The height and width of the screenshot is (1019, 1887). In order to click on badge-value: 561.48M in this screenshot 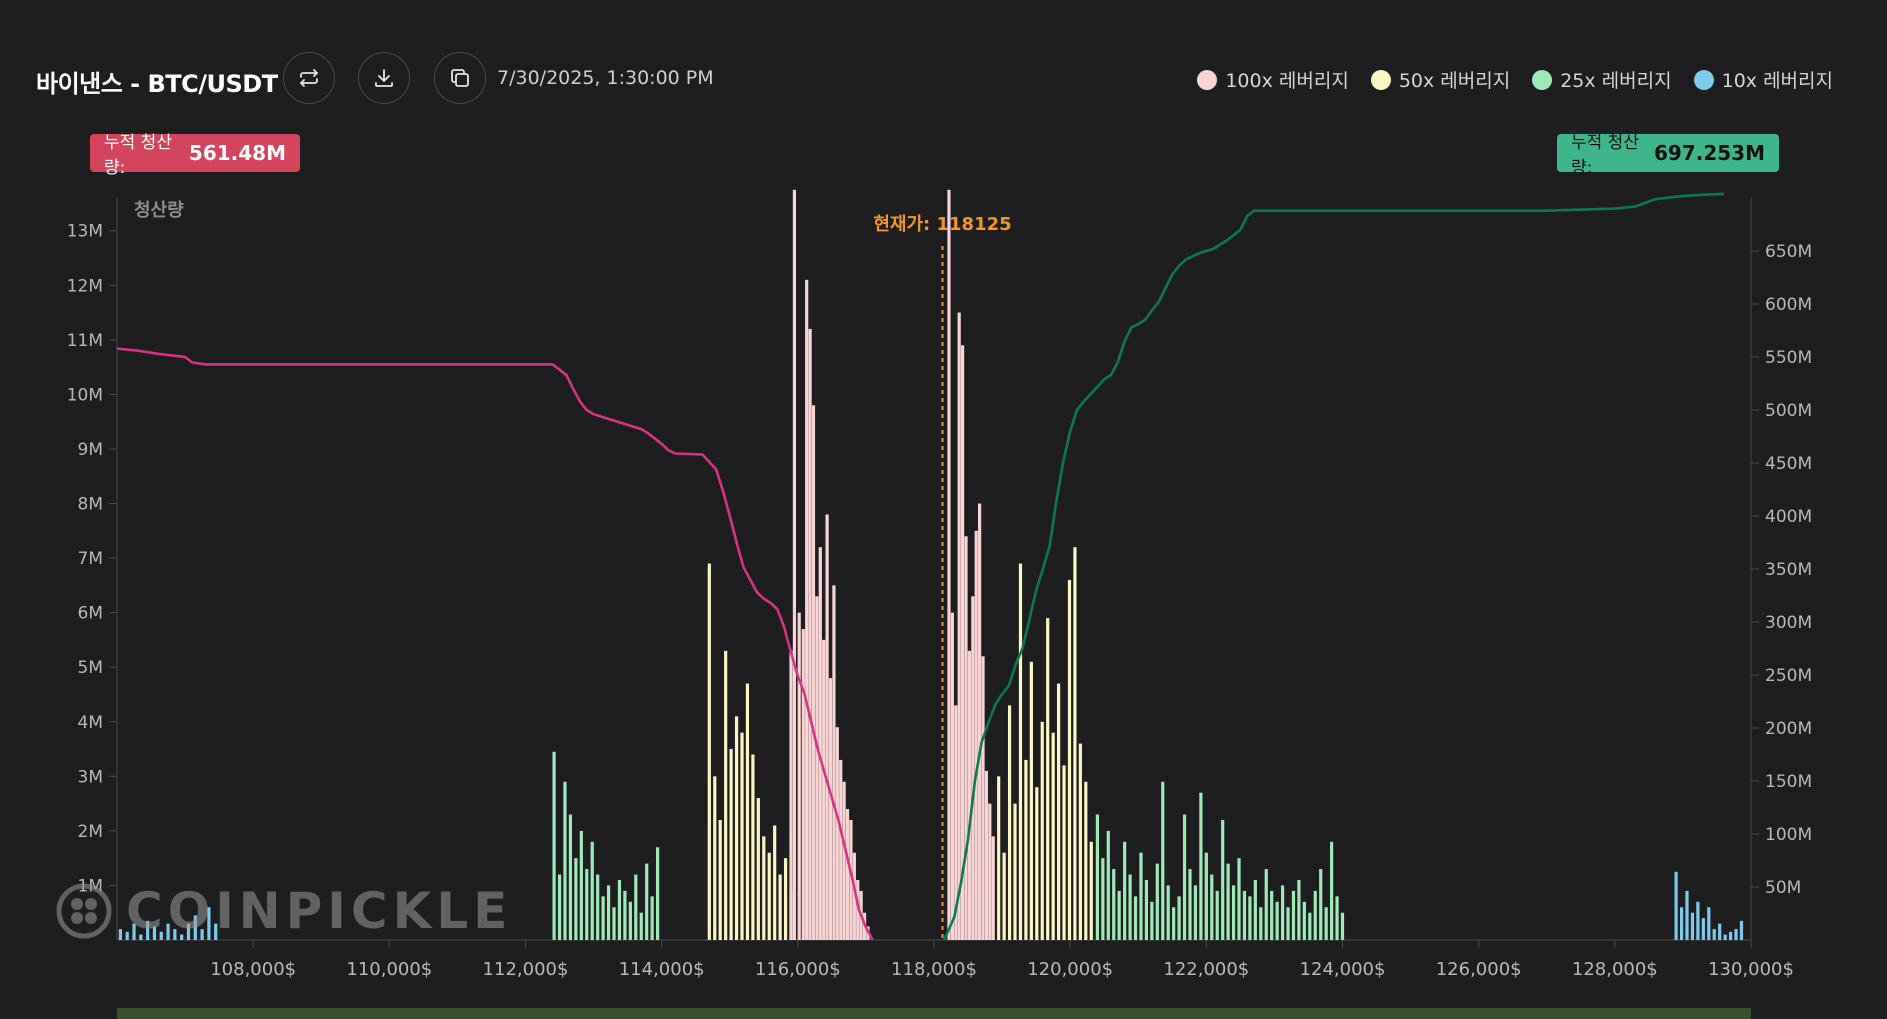, I will do `click(237, 153)`.